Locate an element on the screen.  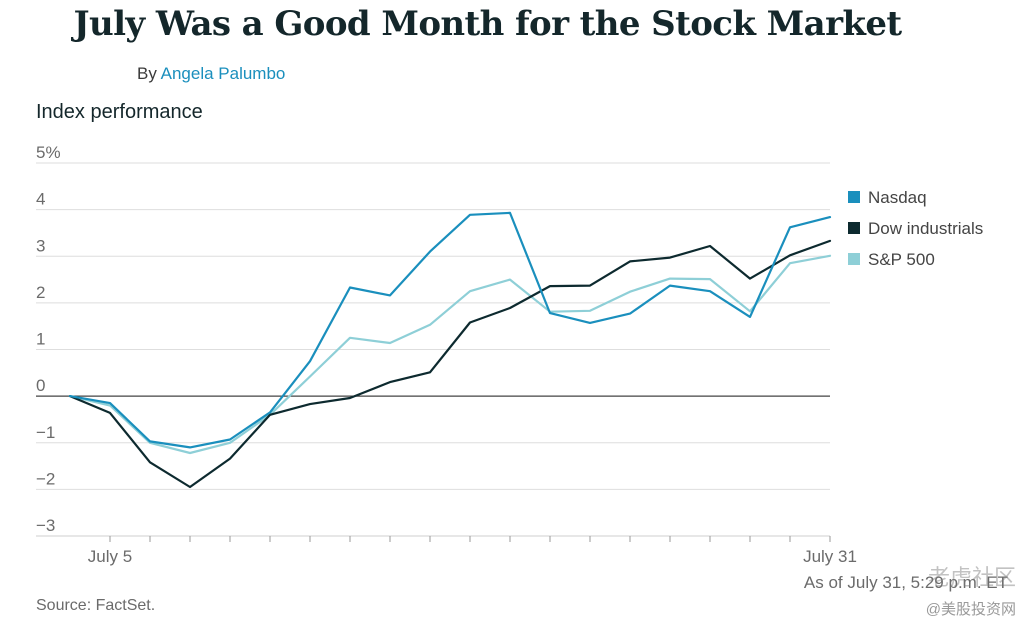
watermark-handle: @美股投资网 is located at coordinates (970, 609).